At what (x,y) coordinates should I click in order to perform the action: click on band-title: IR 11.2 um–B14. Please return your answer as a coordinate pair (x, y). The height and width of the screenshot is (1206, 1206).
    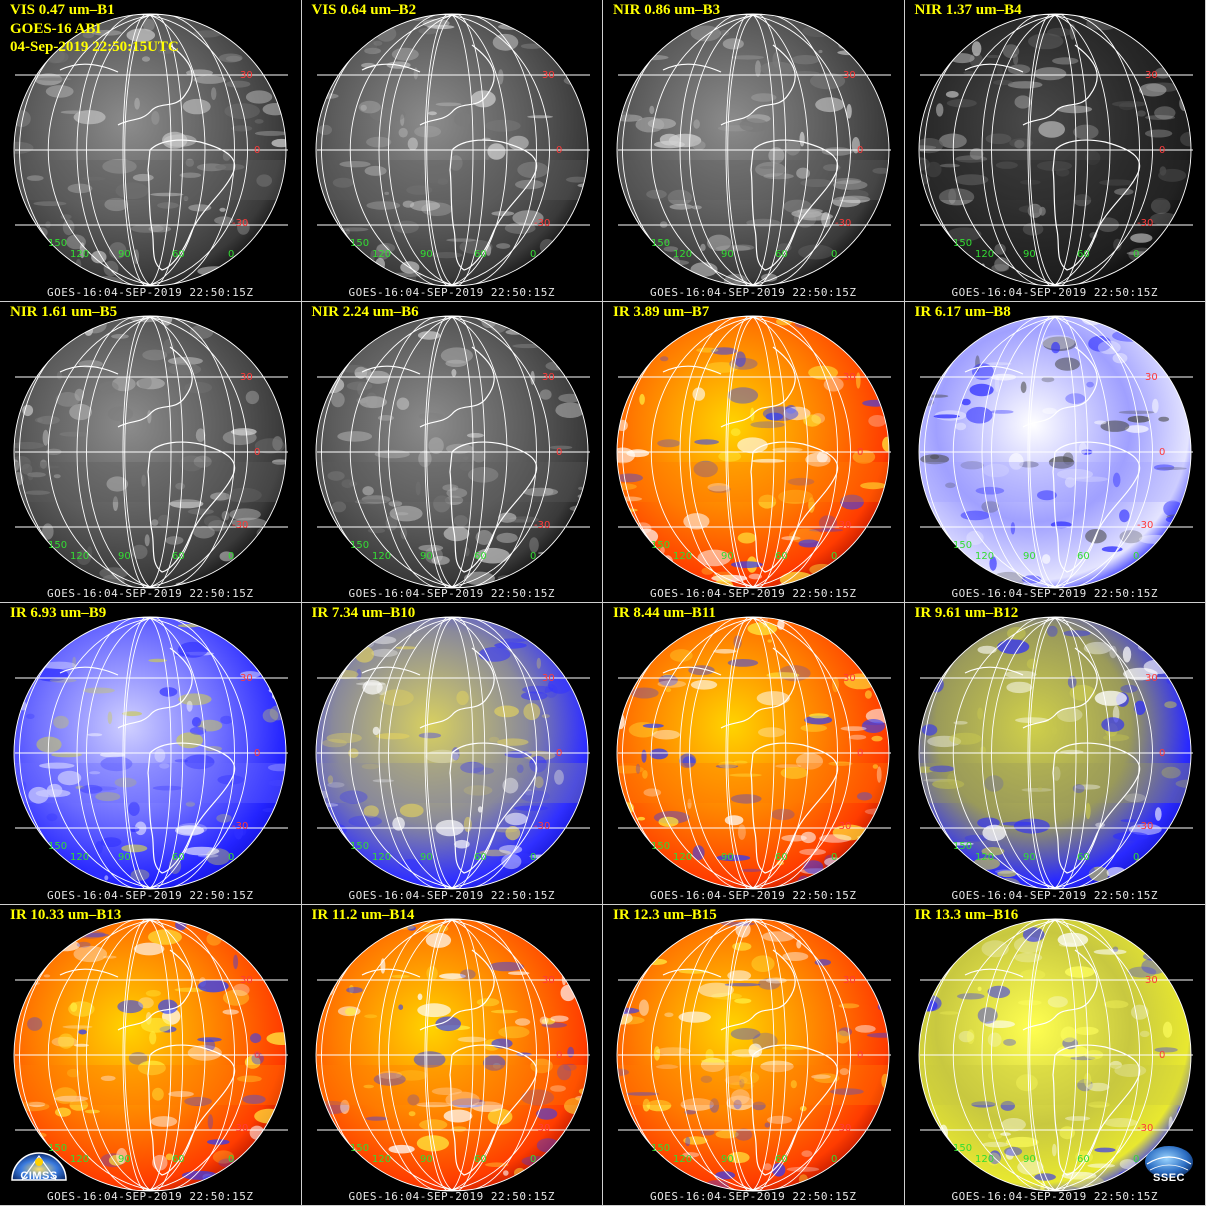
    Looking at the image, I should click on (363, 914).